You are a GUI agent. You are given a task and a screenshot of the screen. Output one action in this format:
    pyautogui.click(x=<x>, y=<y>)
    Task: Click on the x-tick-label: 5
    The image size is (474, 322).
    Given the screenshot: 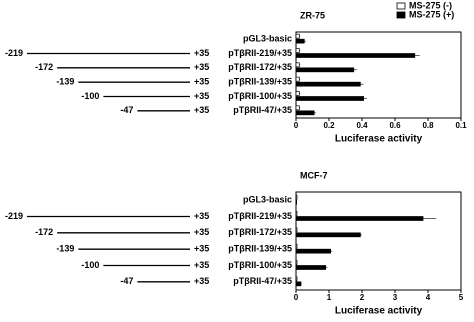 What is the action you would take?
    pyautogui.click(x=461, y=297)
    